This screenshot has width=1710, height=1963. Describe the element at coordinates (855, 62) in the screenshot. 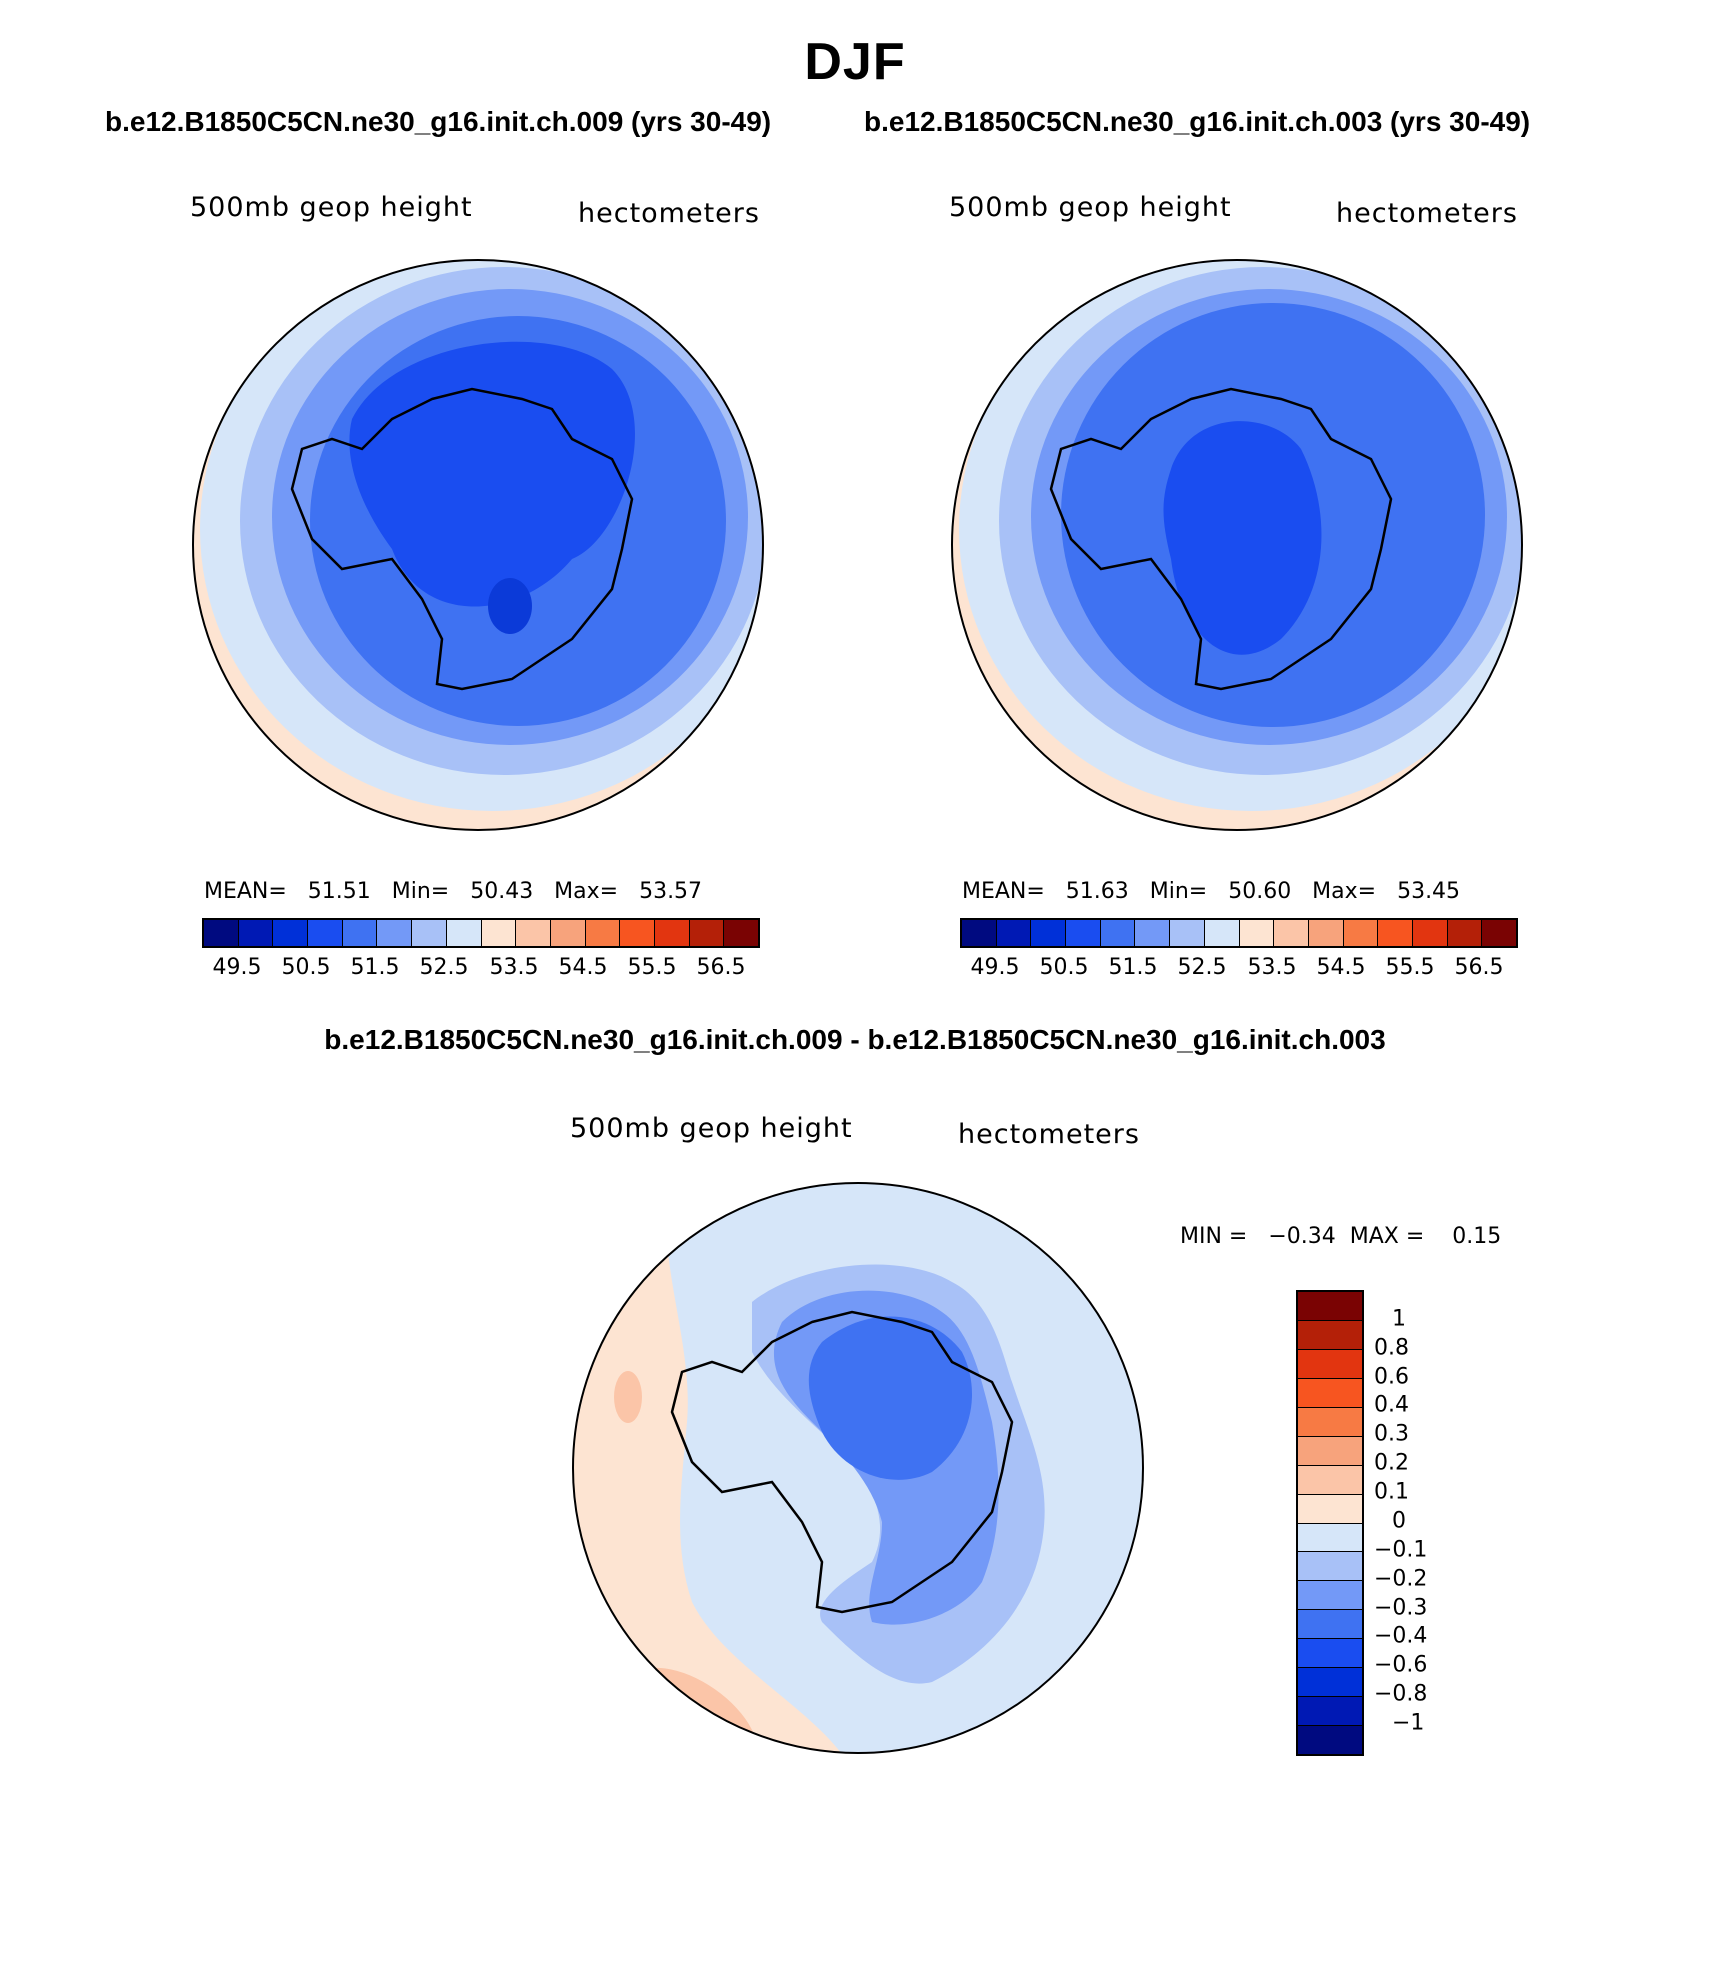

I see `figure-title: DJF` at that location.